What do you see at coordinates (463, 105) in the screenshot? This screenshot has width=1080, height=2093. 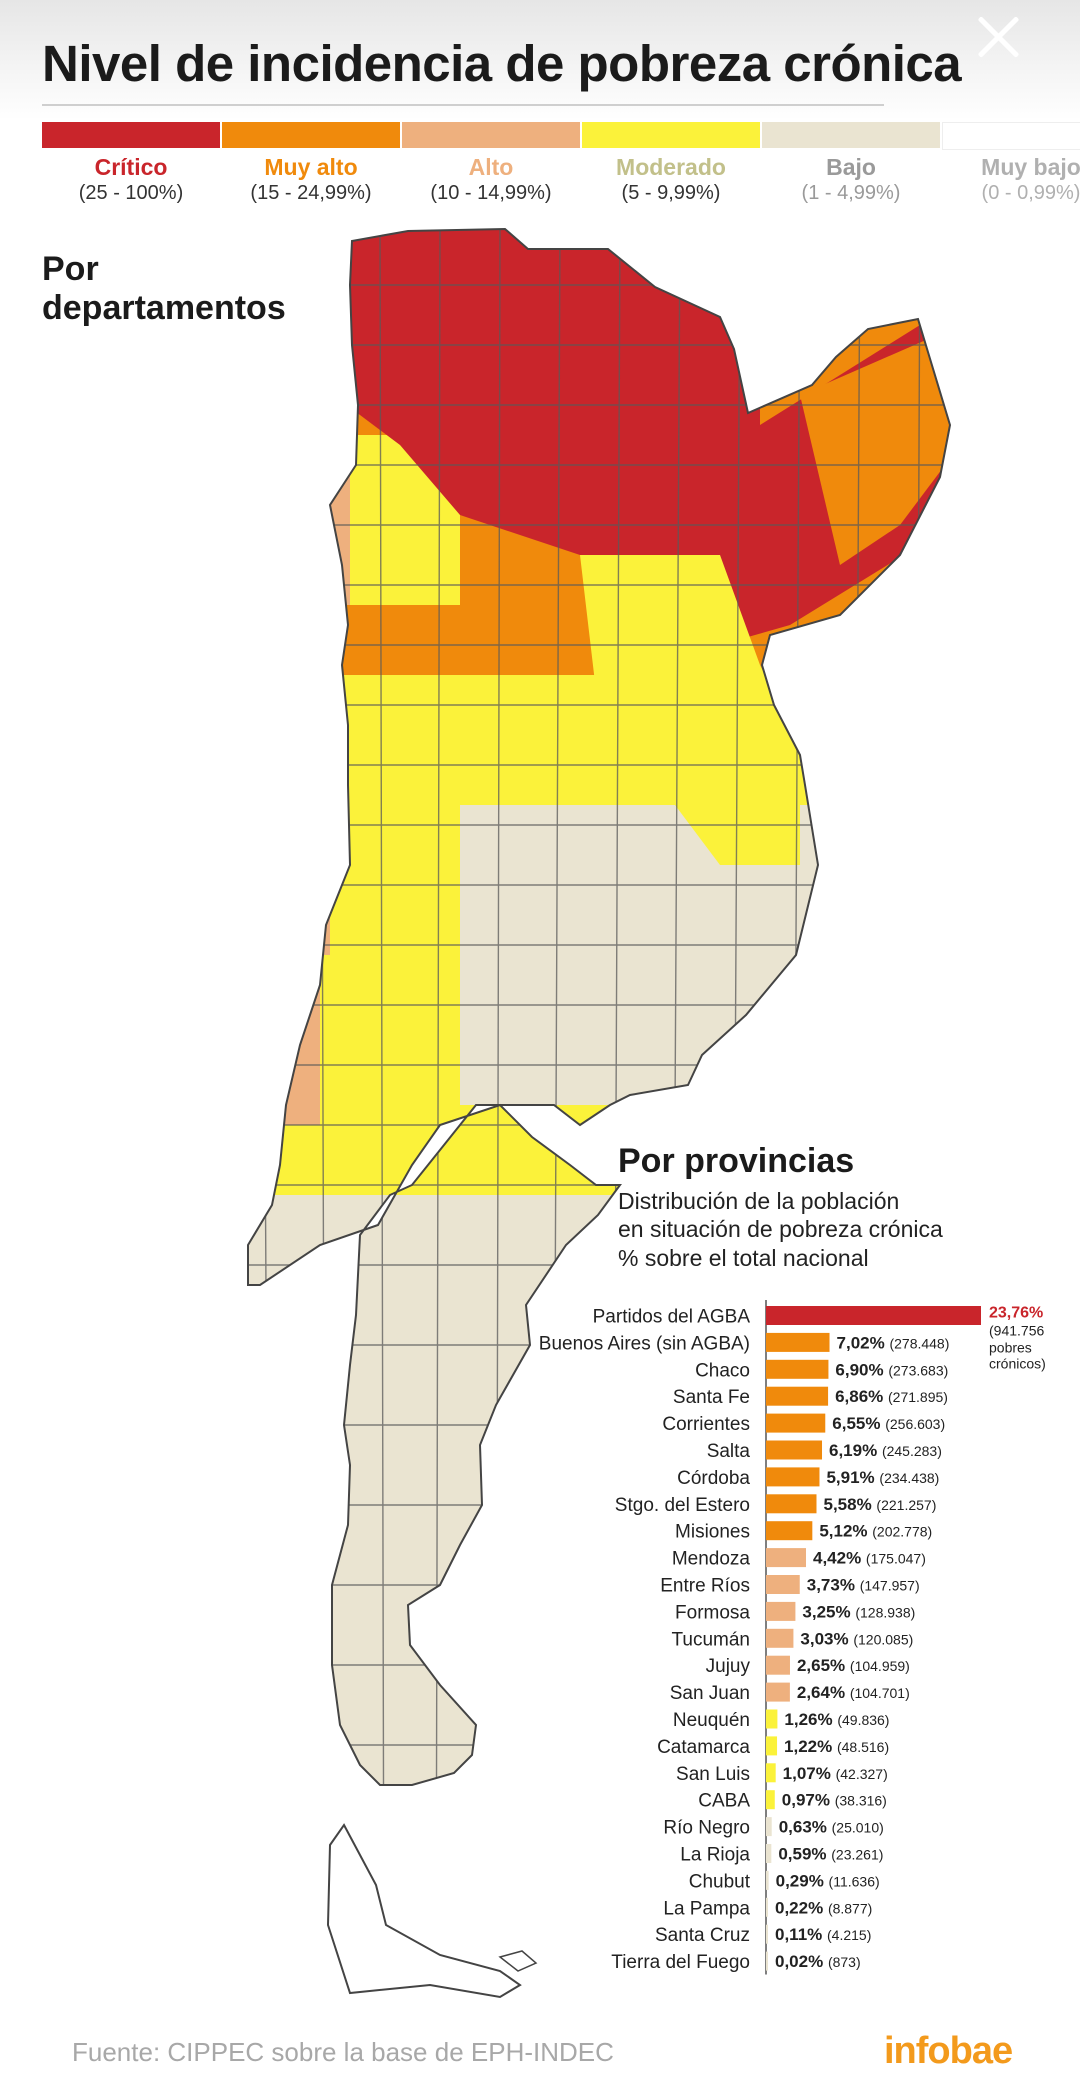 I see `title-divider` at bounding box center [463, 105].